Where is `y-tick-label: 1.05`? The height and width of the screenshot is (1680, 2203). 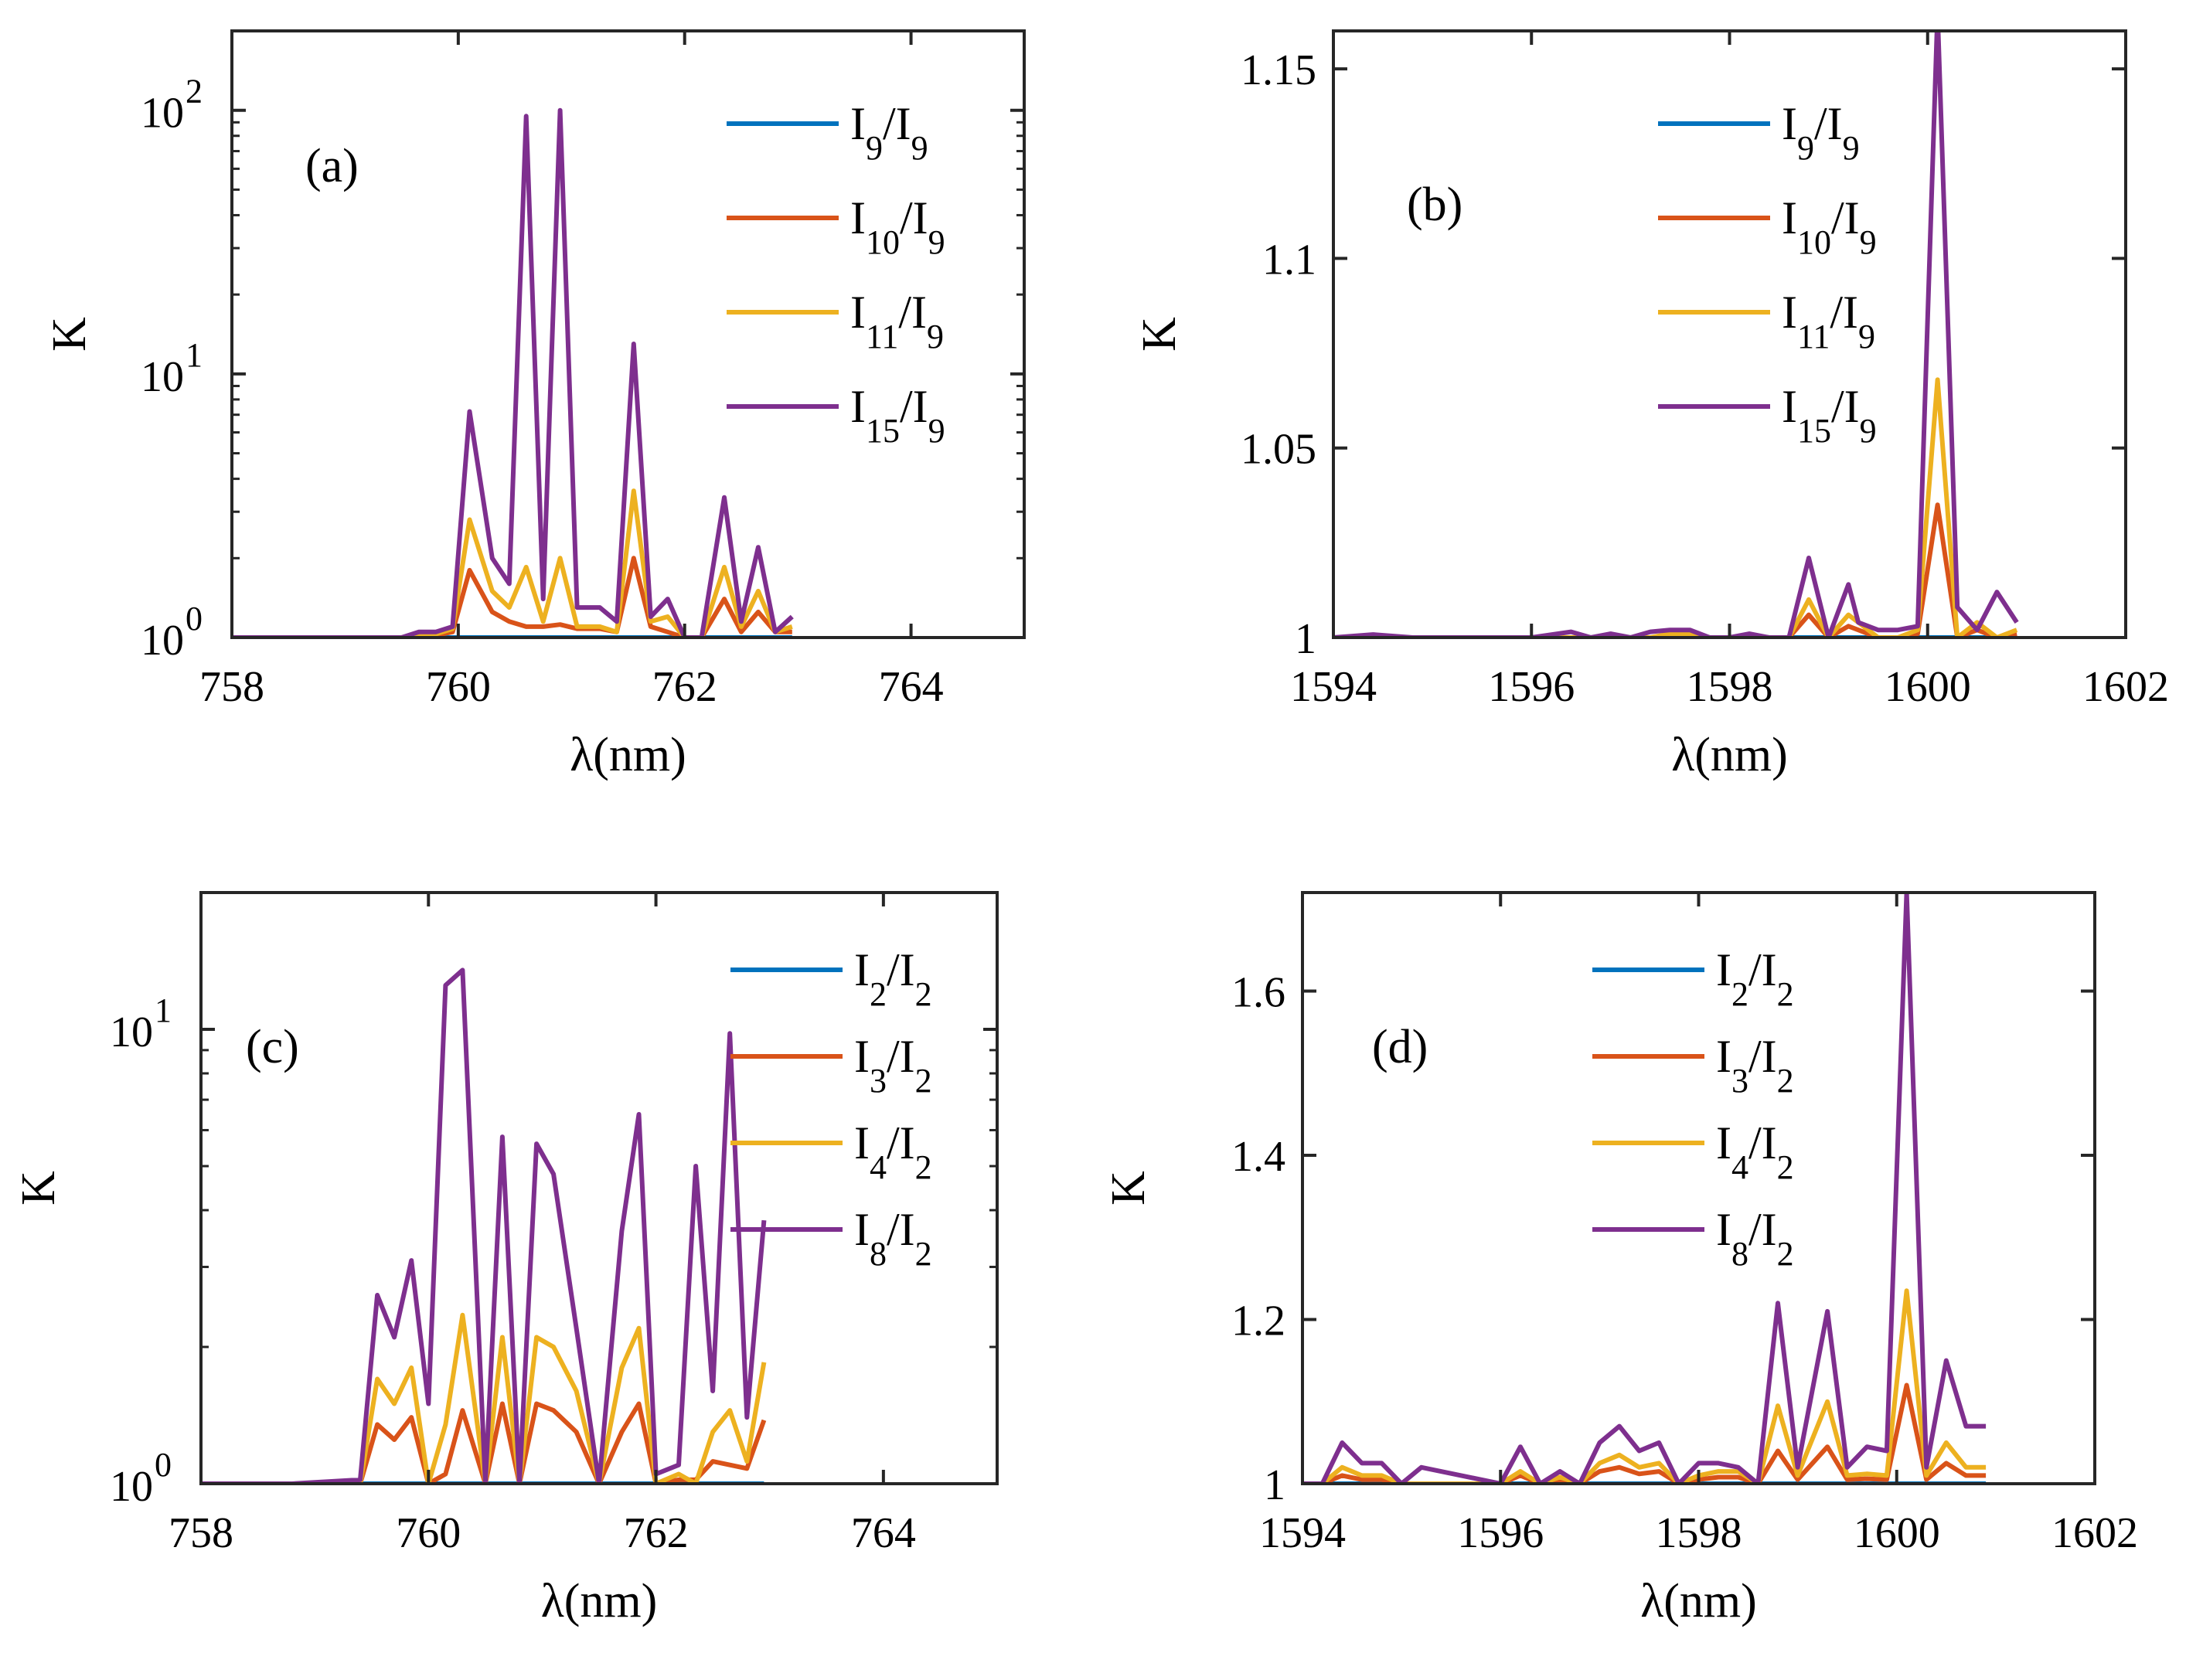 y-tick-label: 1.05 is located at coordinates (1278, 450).